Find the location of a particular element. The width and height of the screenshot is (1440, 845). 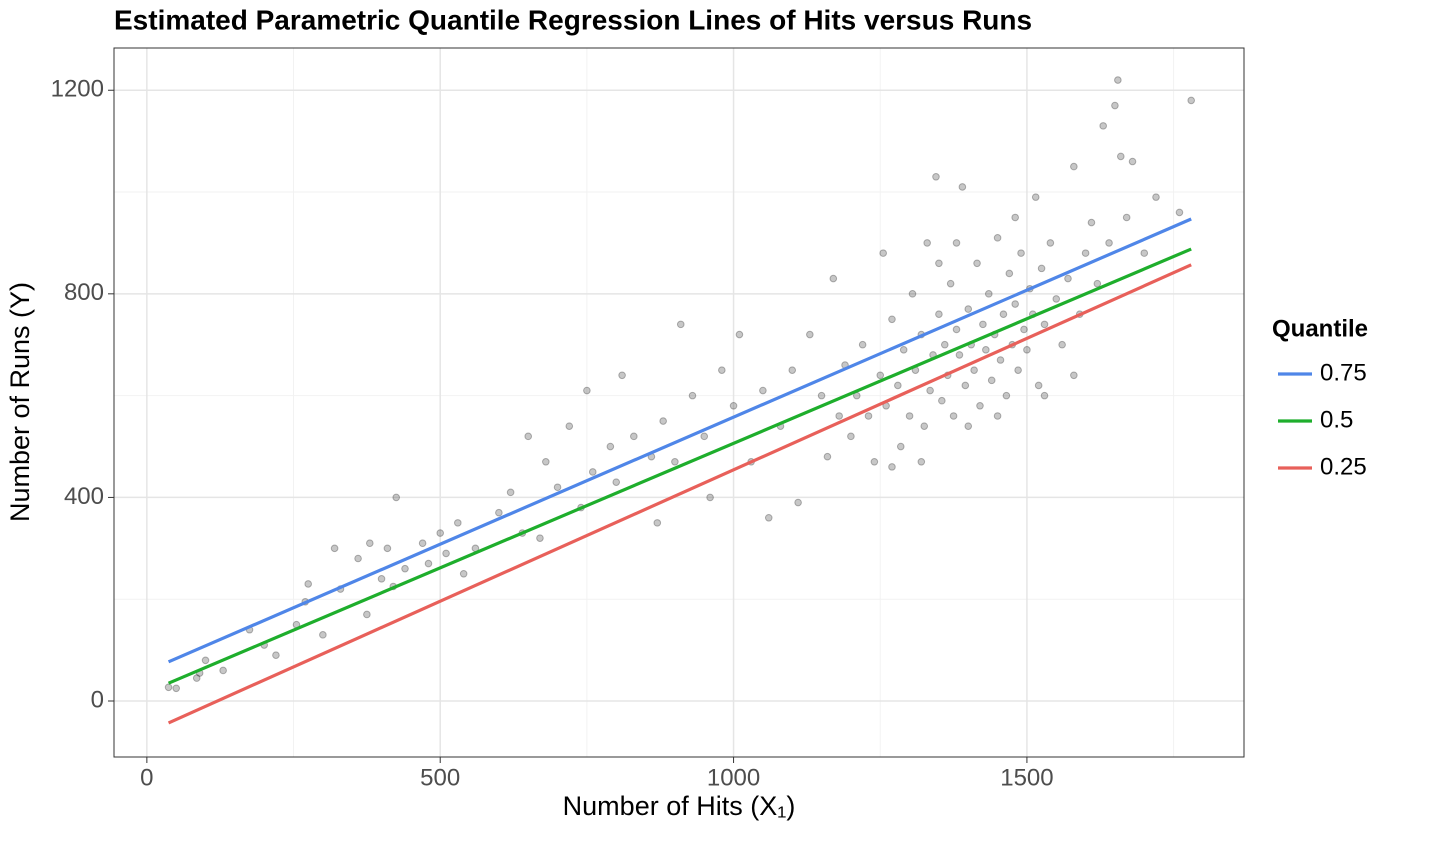

x-tick-label: 0 is located at coordinates (146, 777).